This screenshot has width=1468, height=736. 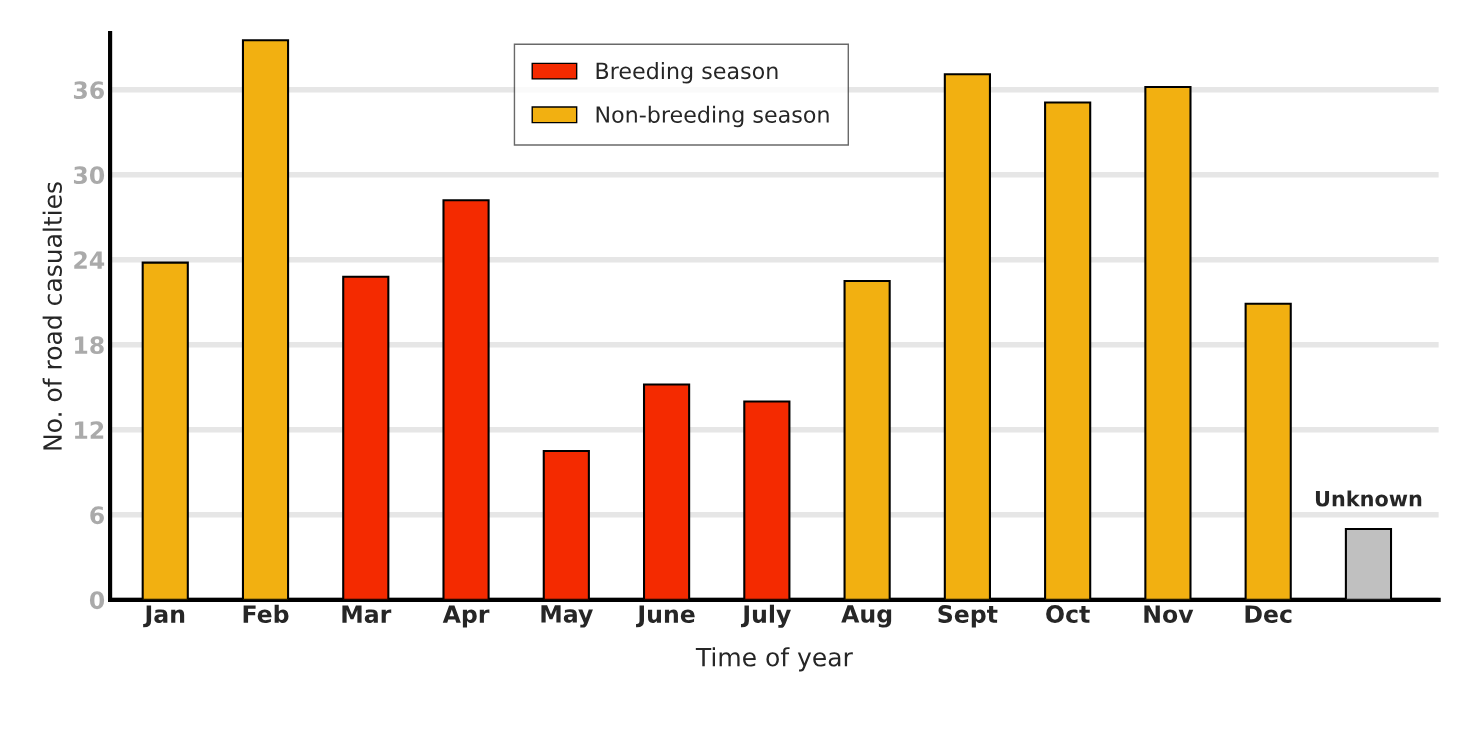 I want to click on legend-label: Breeding season, so click(x=687, y=73).